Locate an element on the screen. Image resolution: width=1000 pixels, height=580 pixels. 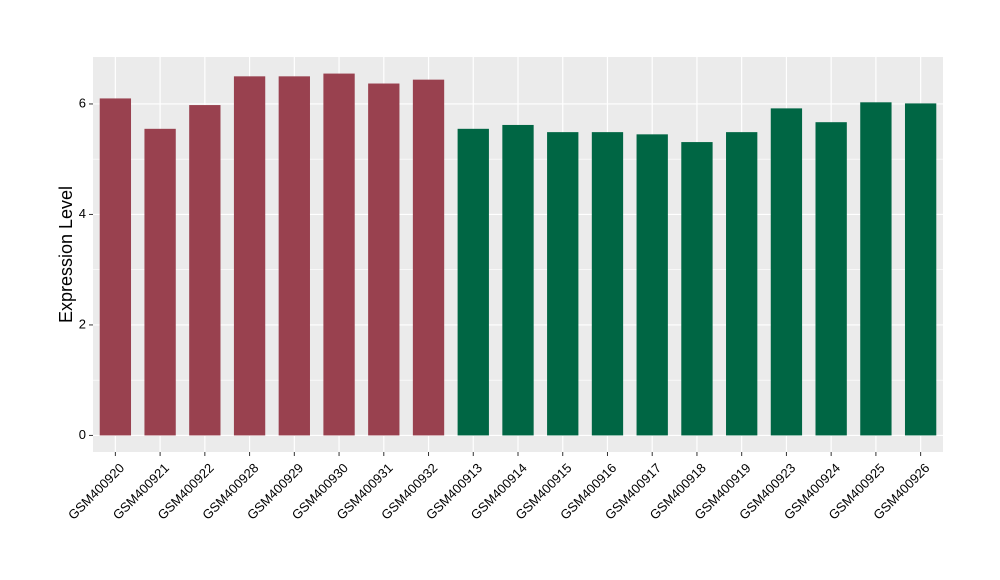
bar-GSM400930 is located at coordinates (339, 254).